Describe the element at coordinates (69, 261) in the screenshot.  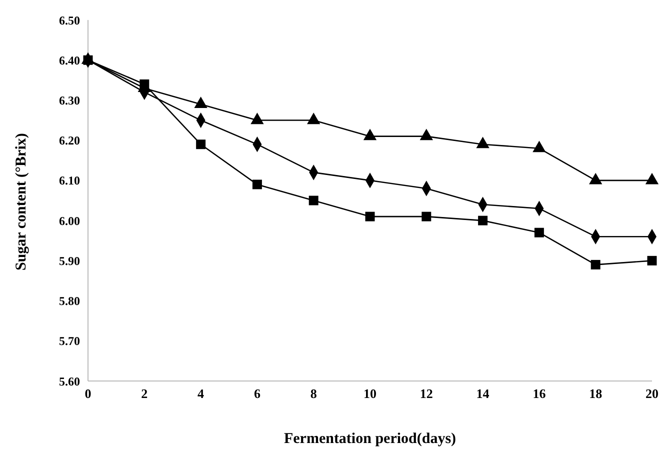
I see `y-tick-label: 5.90` at that location.